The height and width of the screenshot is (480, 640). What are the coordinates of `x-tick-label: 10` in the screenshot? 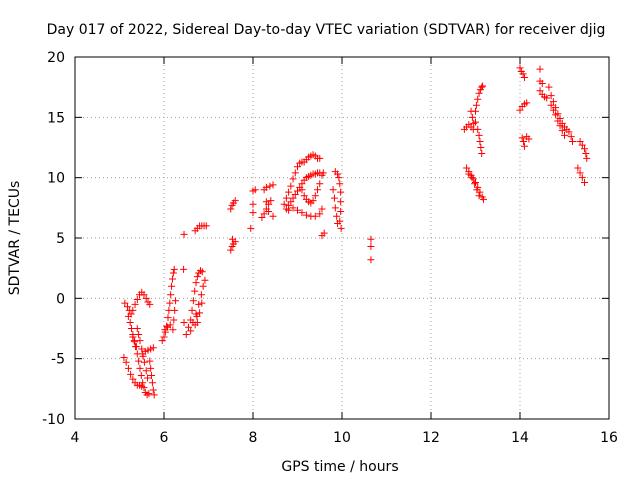 It's located at (342, 438).